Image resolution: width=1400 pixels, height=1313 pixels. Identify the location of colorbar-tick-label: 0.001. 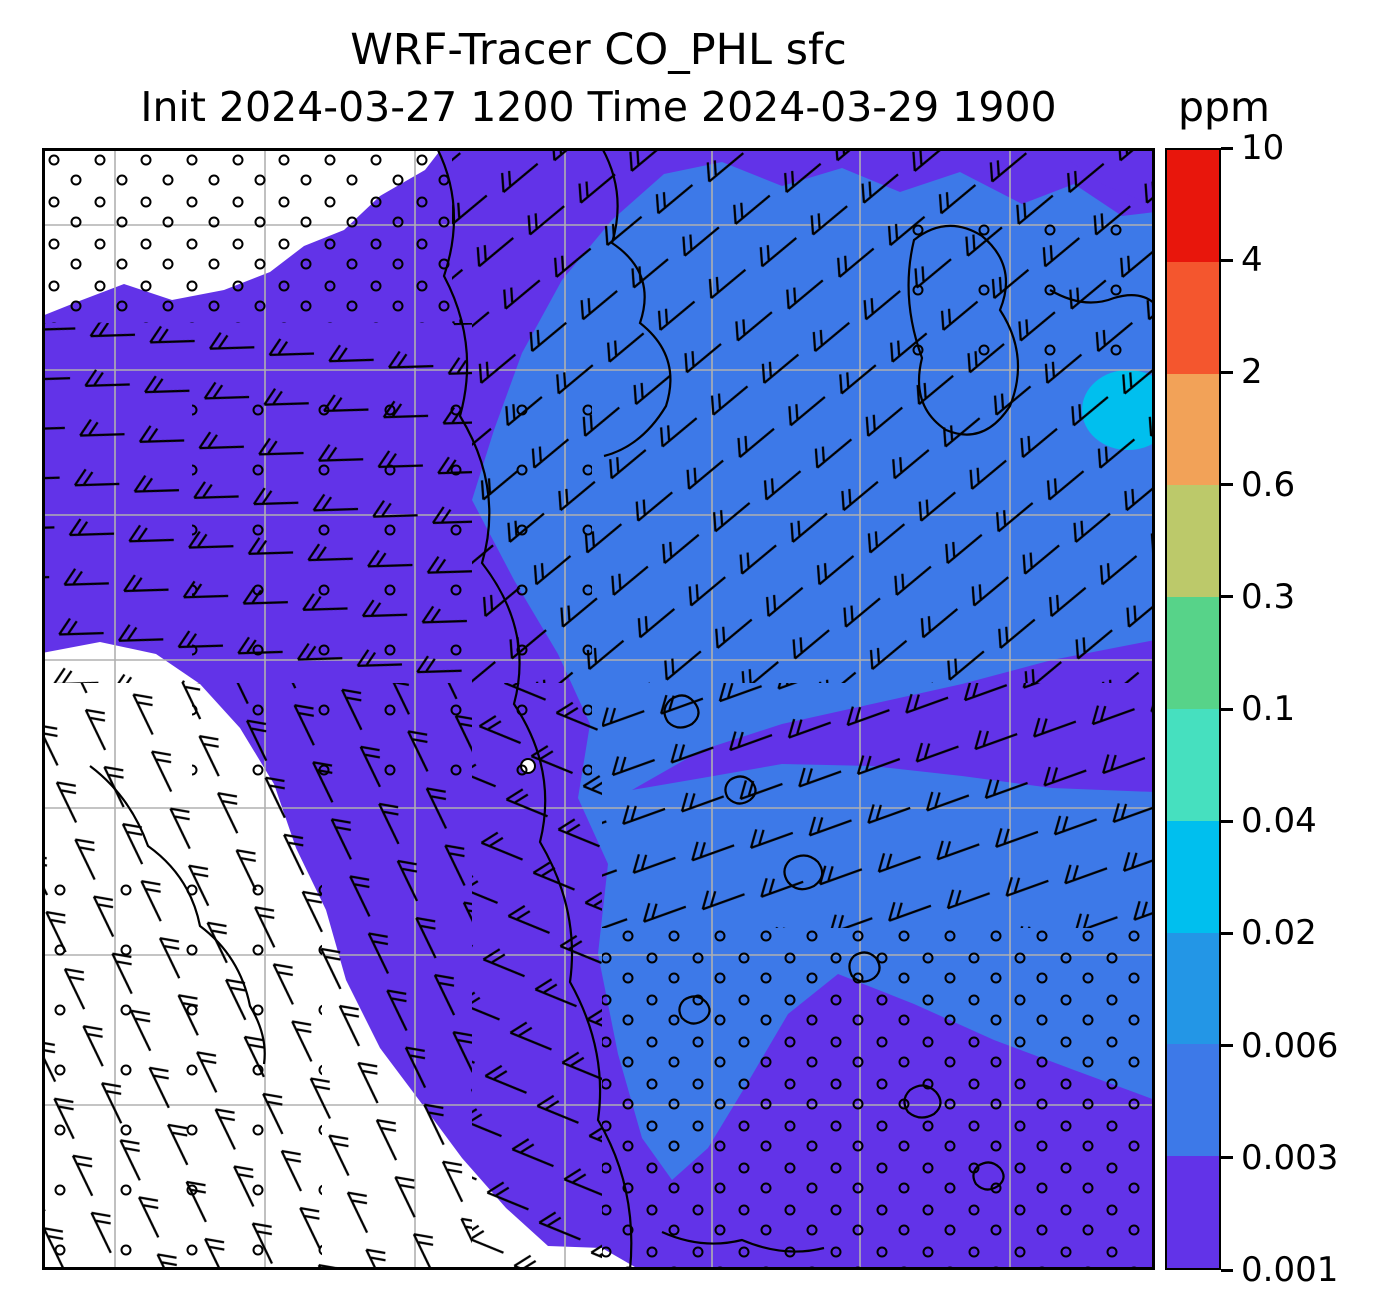
(1290, 1270).